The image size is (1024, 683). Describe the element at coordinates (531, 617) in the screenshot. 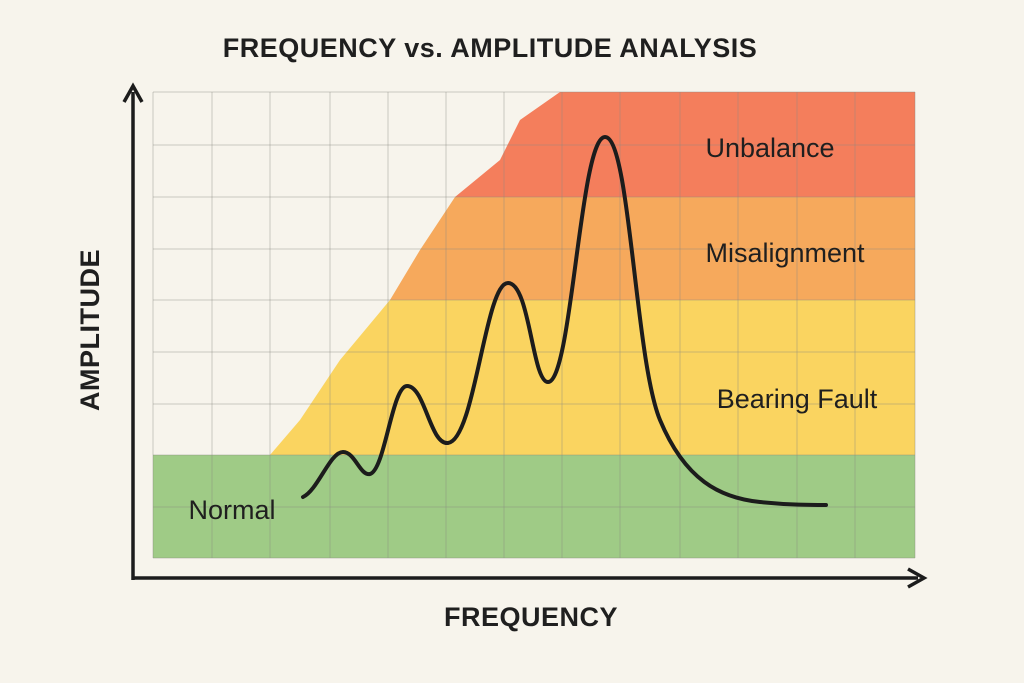

I see `x-axis-label: FREQUENCY` at that location.